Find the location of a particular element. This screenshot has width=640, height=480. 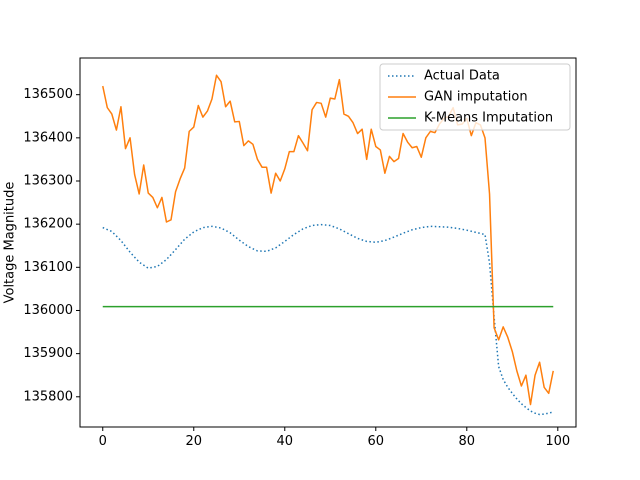

x-tick-label: 80 is located at coordinates (467, 441).